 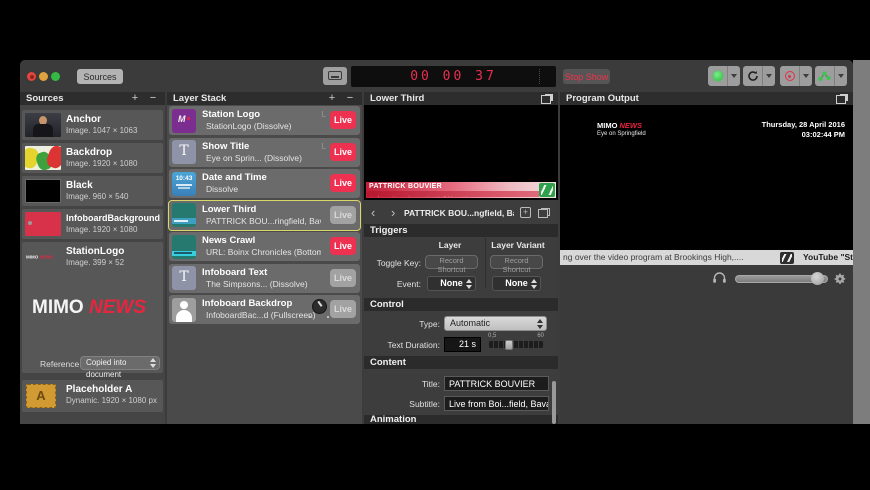 I want to click on sources-toggle-button: Sources, so click(x=100, y=76).